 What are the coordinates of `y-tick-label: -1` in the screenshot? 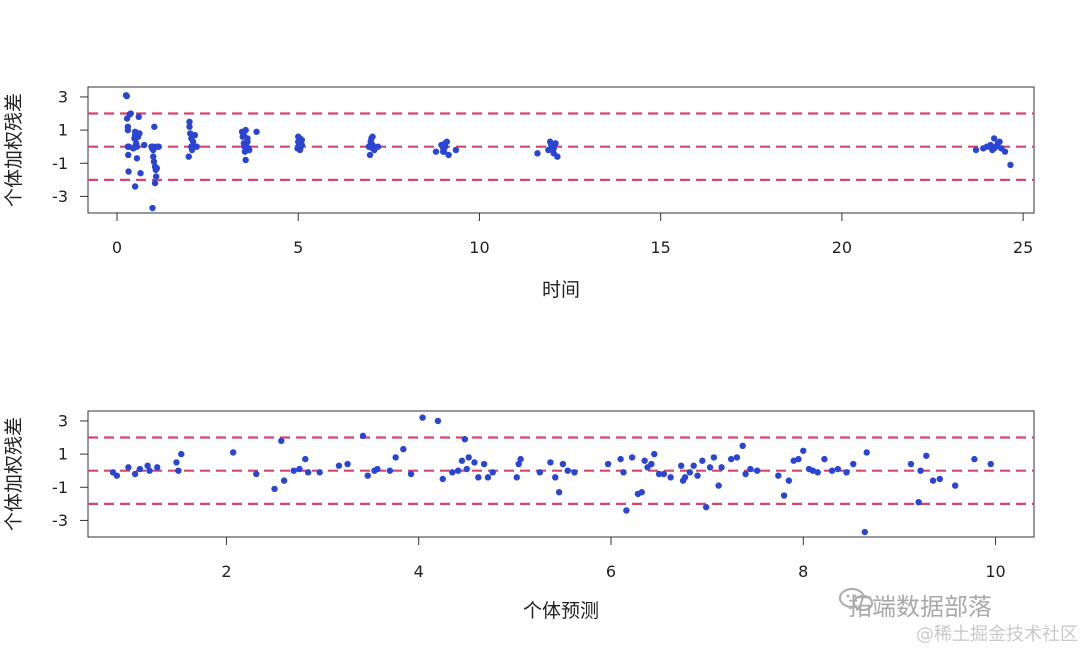 It's located at (60, 487).